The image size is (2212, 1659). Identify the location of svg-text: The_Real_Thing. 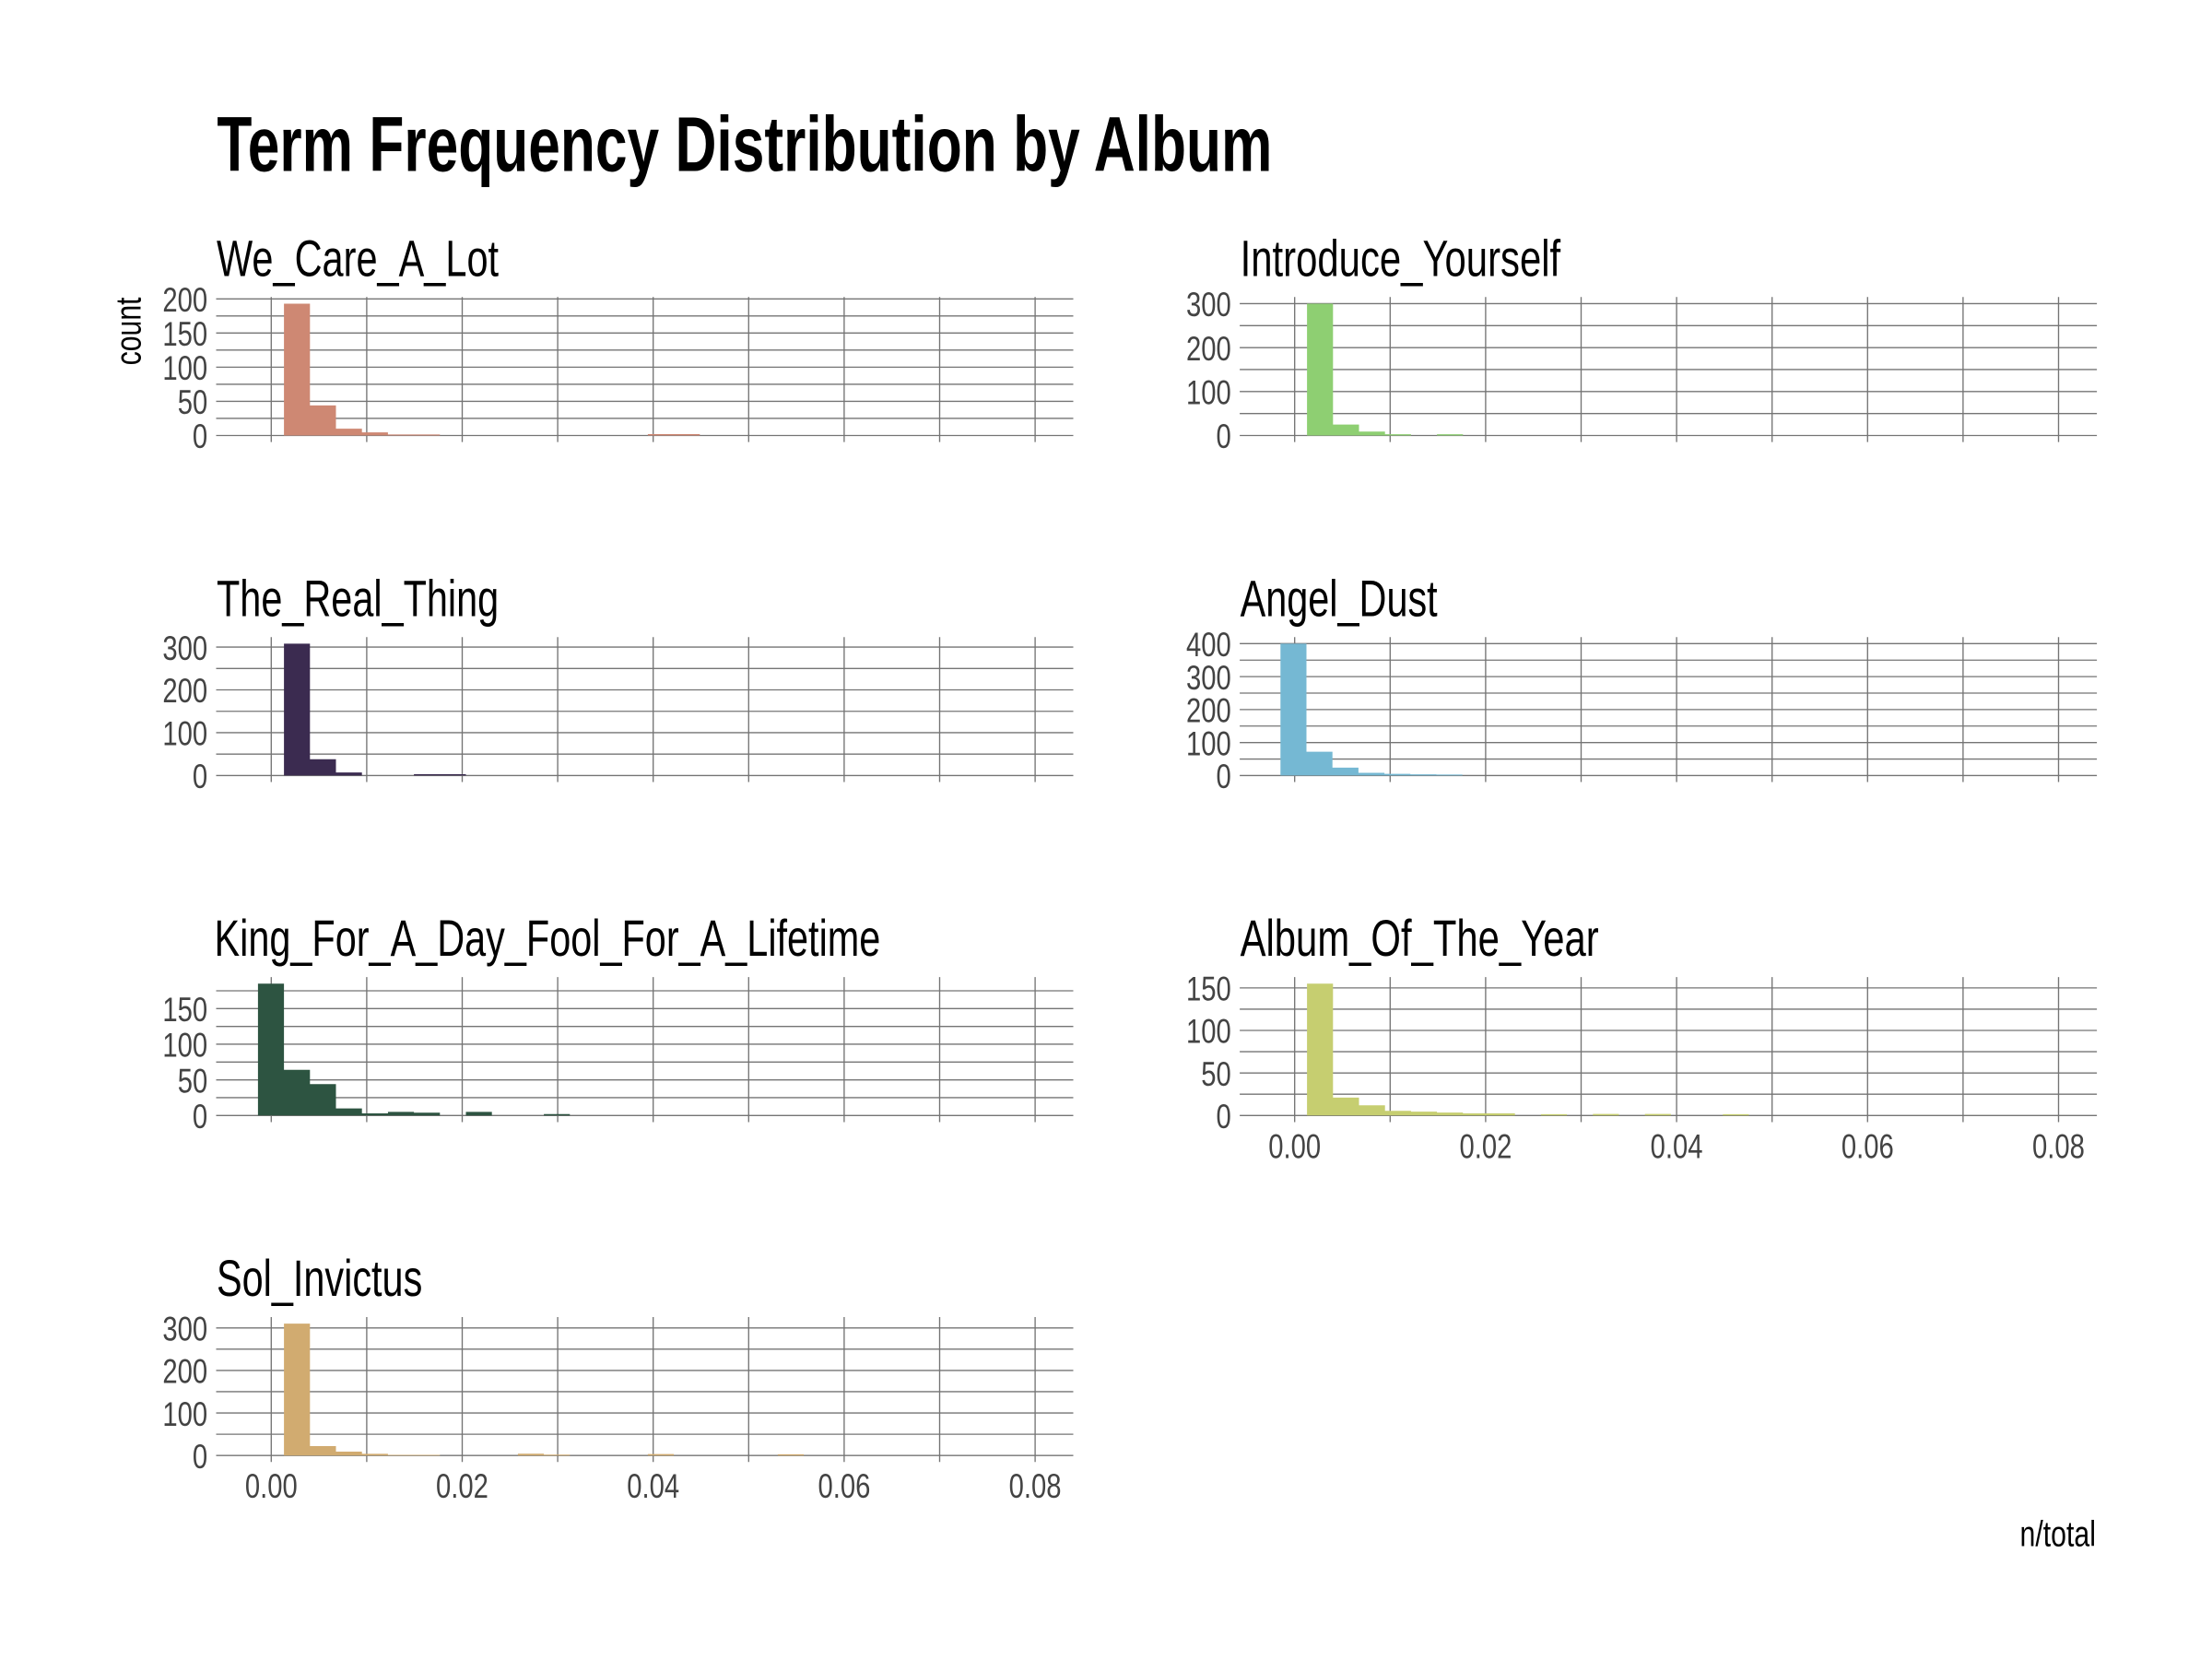
(358, 598).